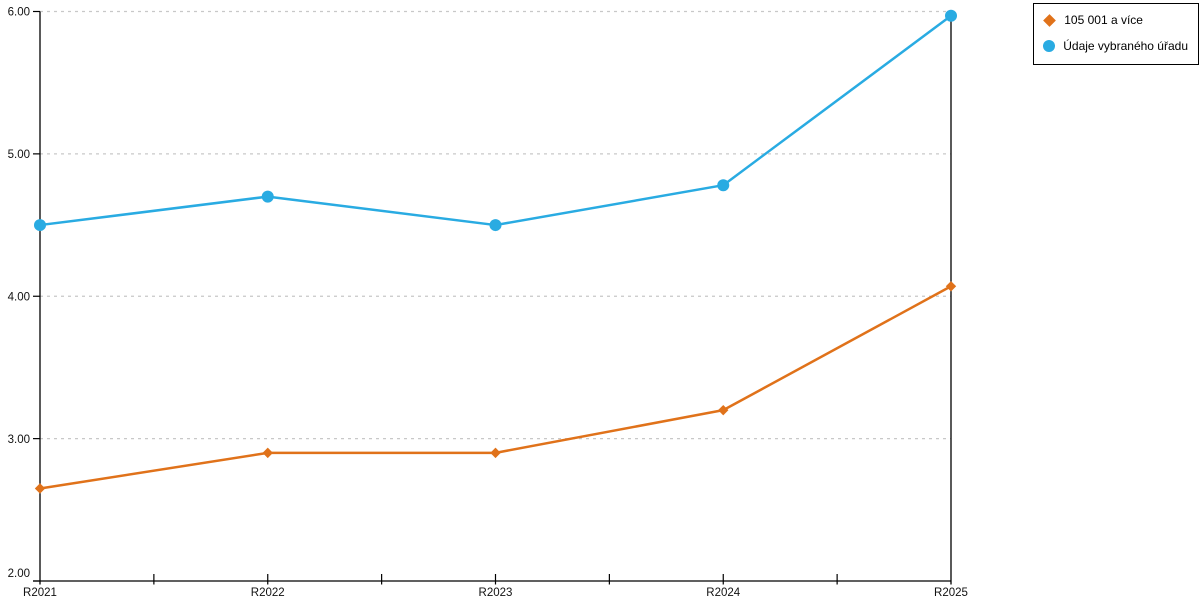 The width and height of the screenshot is (1200, 600). What do you see at coordinates (723, 593) in the screenshot?
I see `x-tick-label: R2024` at bounding box center [723, 593].